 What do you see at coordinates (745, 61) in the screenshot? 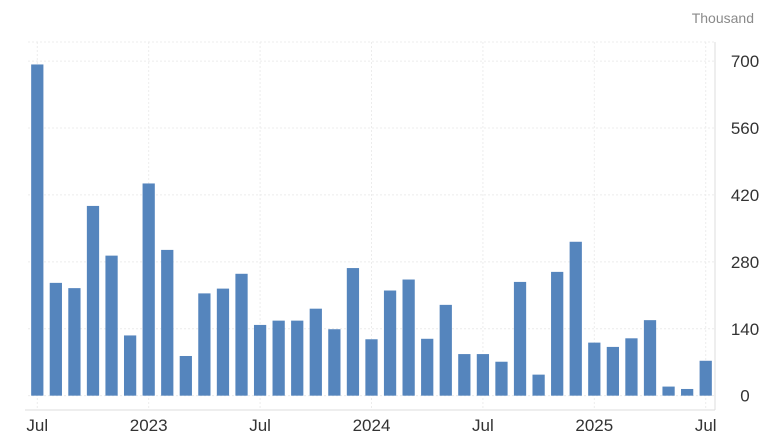
I see `y-tick-label: 700` at bounding box center [745, 61].